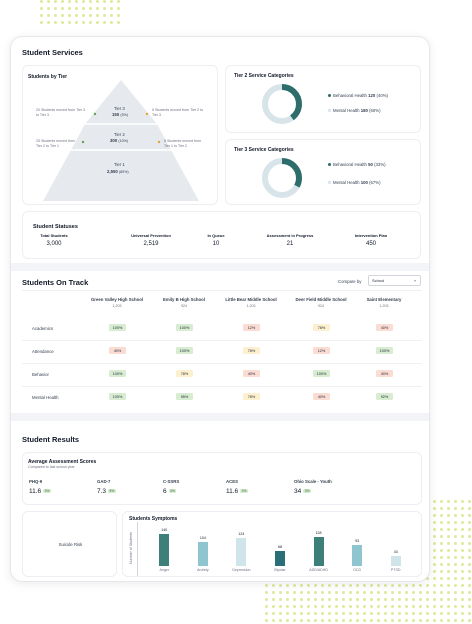 Image resolution: width=472 pixels, height=624 pixels. I want to click on tier2-legend-mental: Mental Health 180 (60%), so click(354, 110).